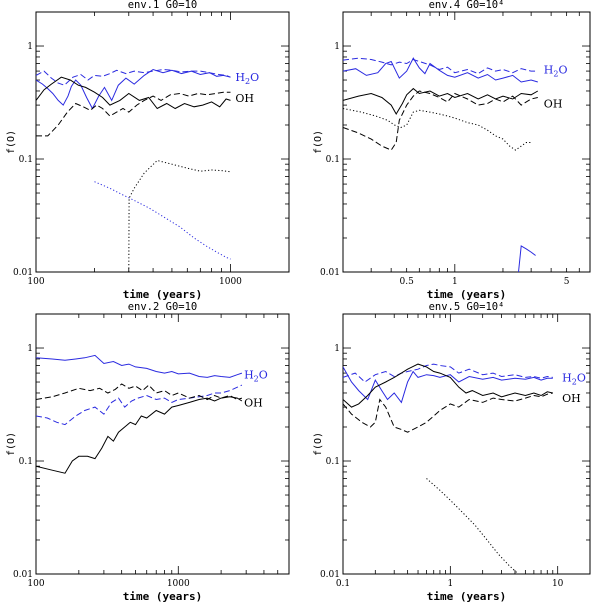 The image size is (600, 602). I want to click on x-tick-label: 5, so click(567, 282).